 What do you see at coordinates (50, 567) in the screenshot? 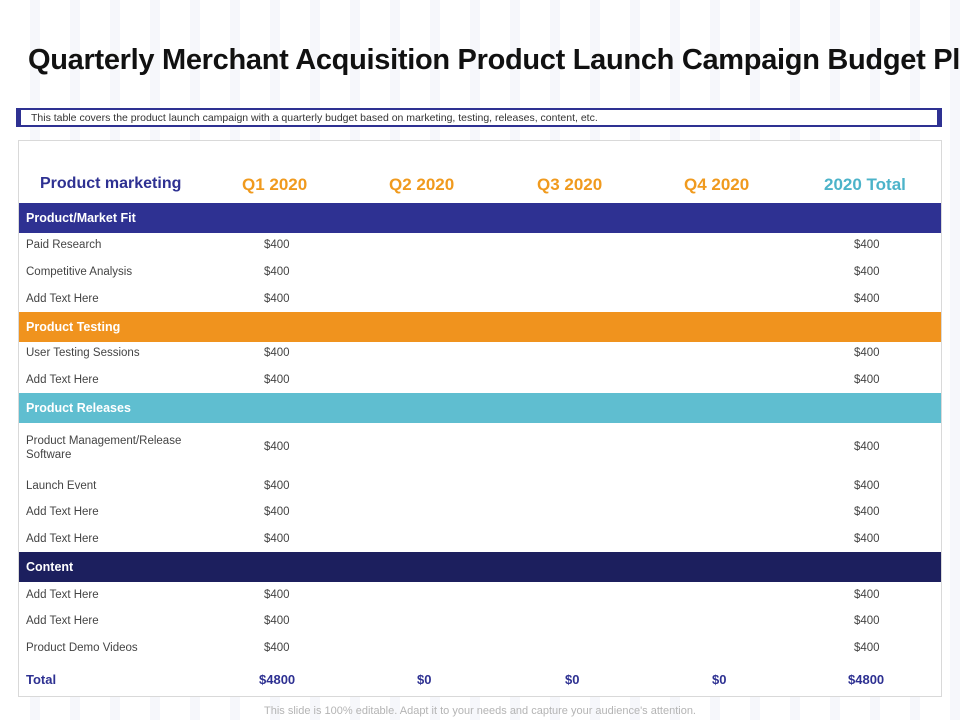
I see `section-title: Content` at bounding box center [50, 567].